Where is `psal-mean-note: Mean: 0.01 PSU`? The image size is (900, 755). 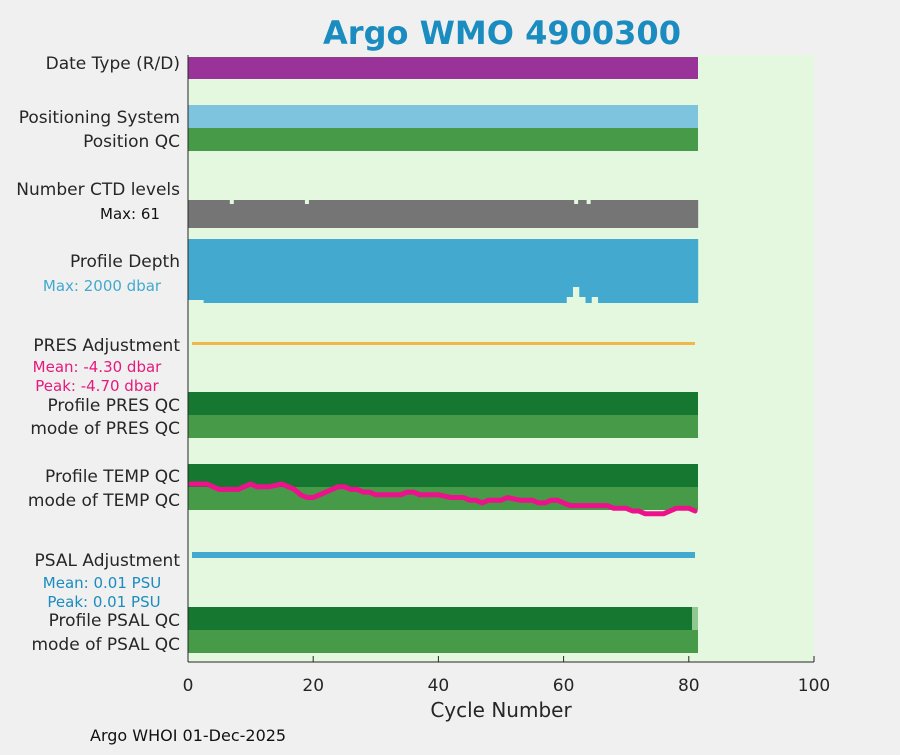
psal-mean-note: Mean: 0.01 PSU is located at coordinates (102, 583).